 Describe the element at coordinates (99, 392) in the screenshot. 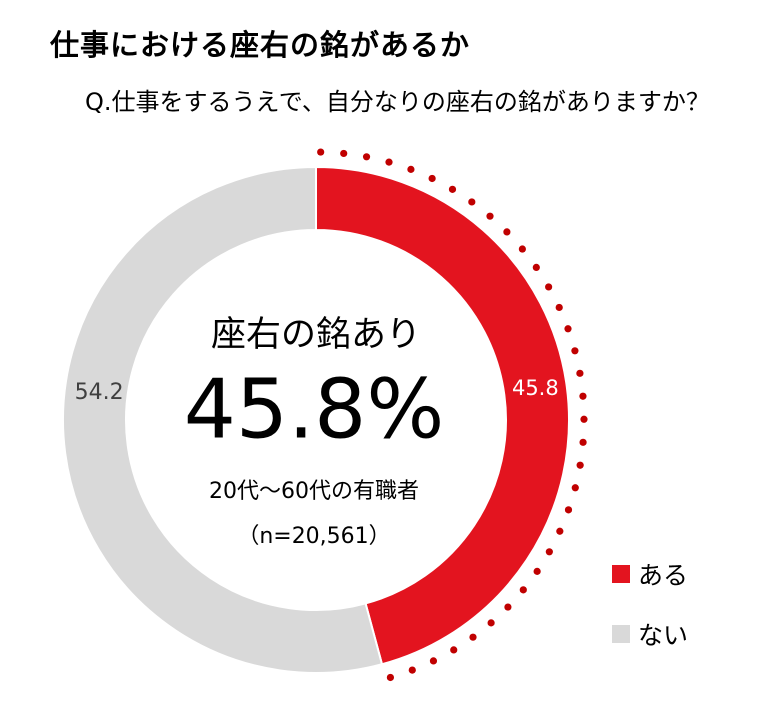

I see `data-label-no: 54.2` at that location.